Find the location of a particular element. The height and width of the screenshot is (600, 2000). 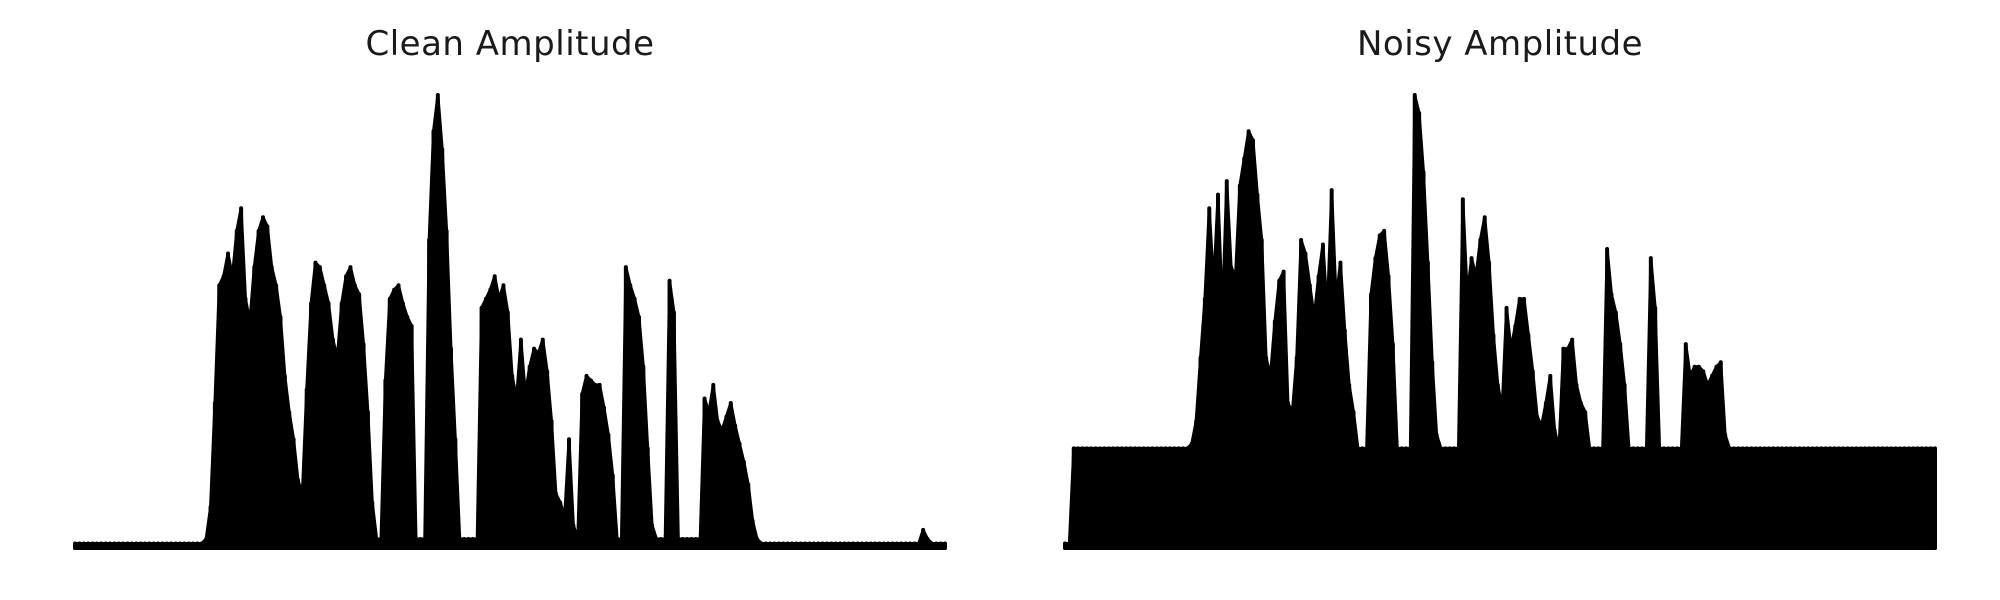

chart-title: Clean Amplitude is located at coordinates (510, 44).